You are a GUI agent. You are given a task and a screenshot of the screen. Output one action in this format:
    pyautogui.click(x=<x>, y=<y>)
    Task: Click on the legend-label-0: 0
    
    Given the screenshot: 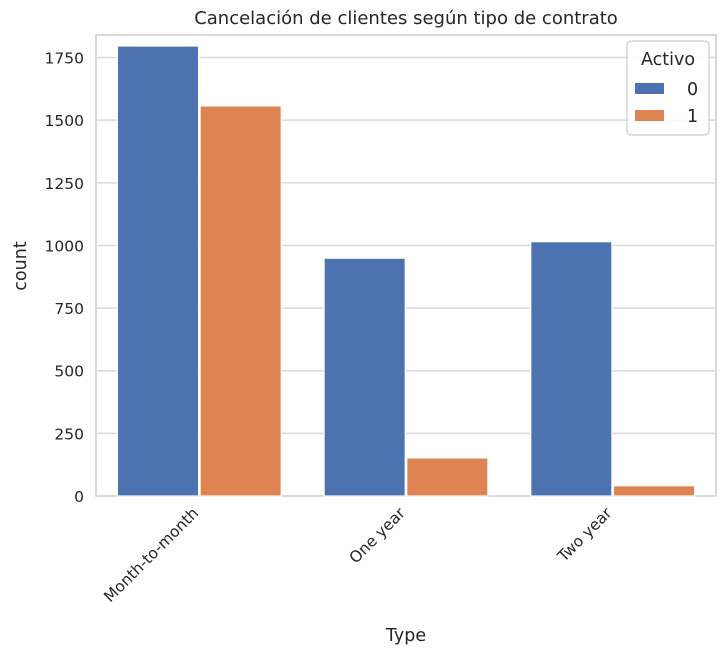 What is the action you would take?
    pyautogui.click(x=692, y=90)
    